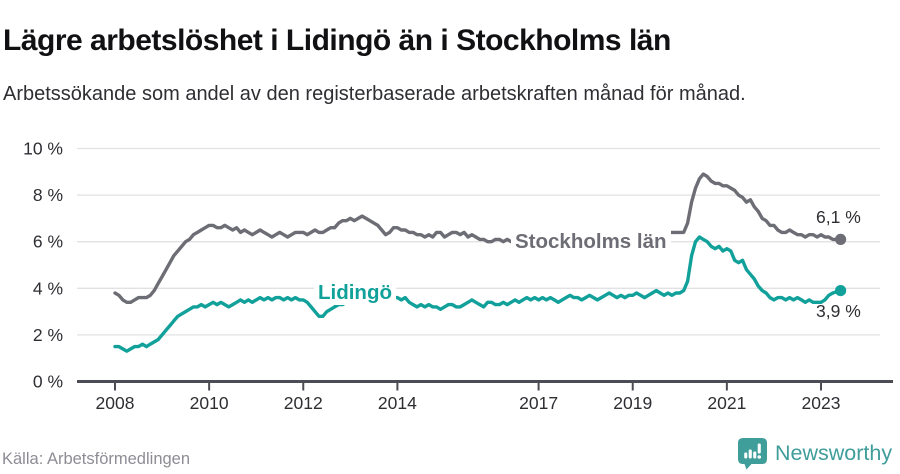 Image resolution: width=900 pixels, height=474 pixels. Describe the element at coordinates (821, 403) in the screenshot. I see `x-axis-tick-label: 2023` at that location.